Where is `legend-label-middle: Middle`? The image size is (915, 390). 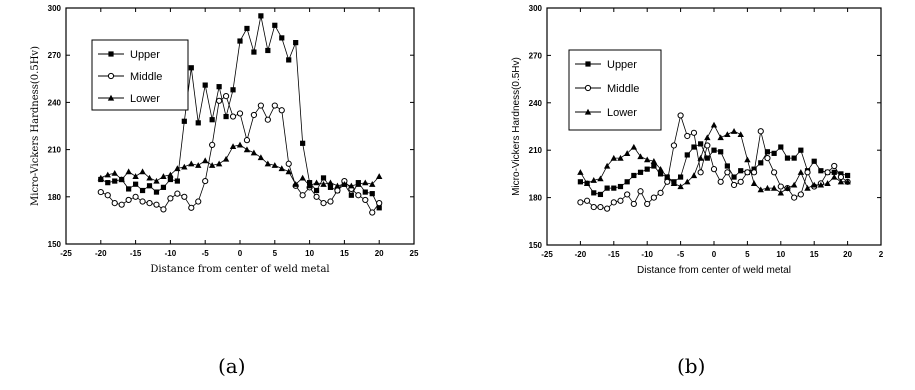 legend-label-middle: Middle is located at coordinates (146, 77).